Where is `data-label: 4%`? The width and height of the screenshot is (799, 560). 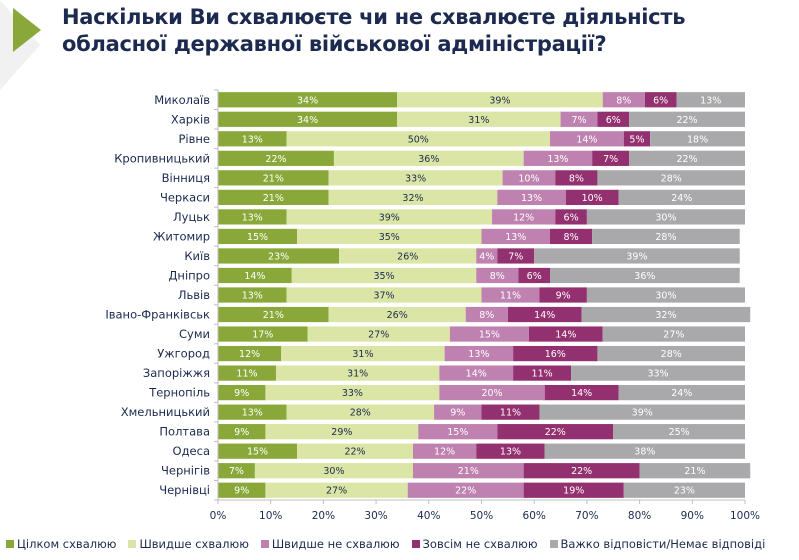 data-label: 4% is located at coordinates (486, 256).